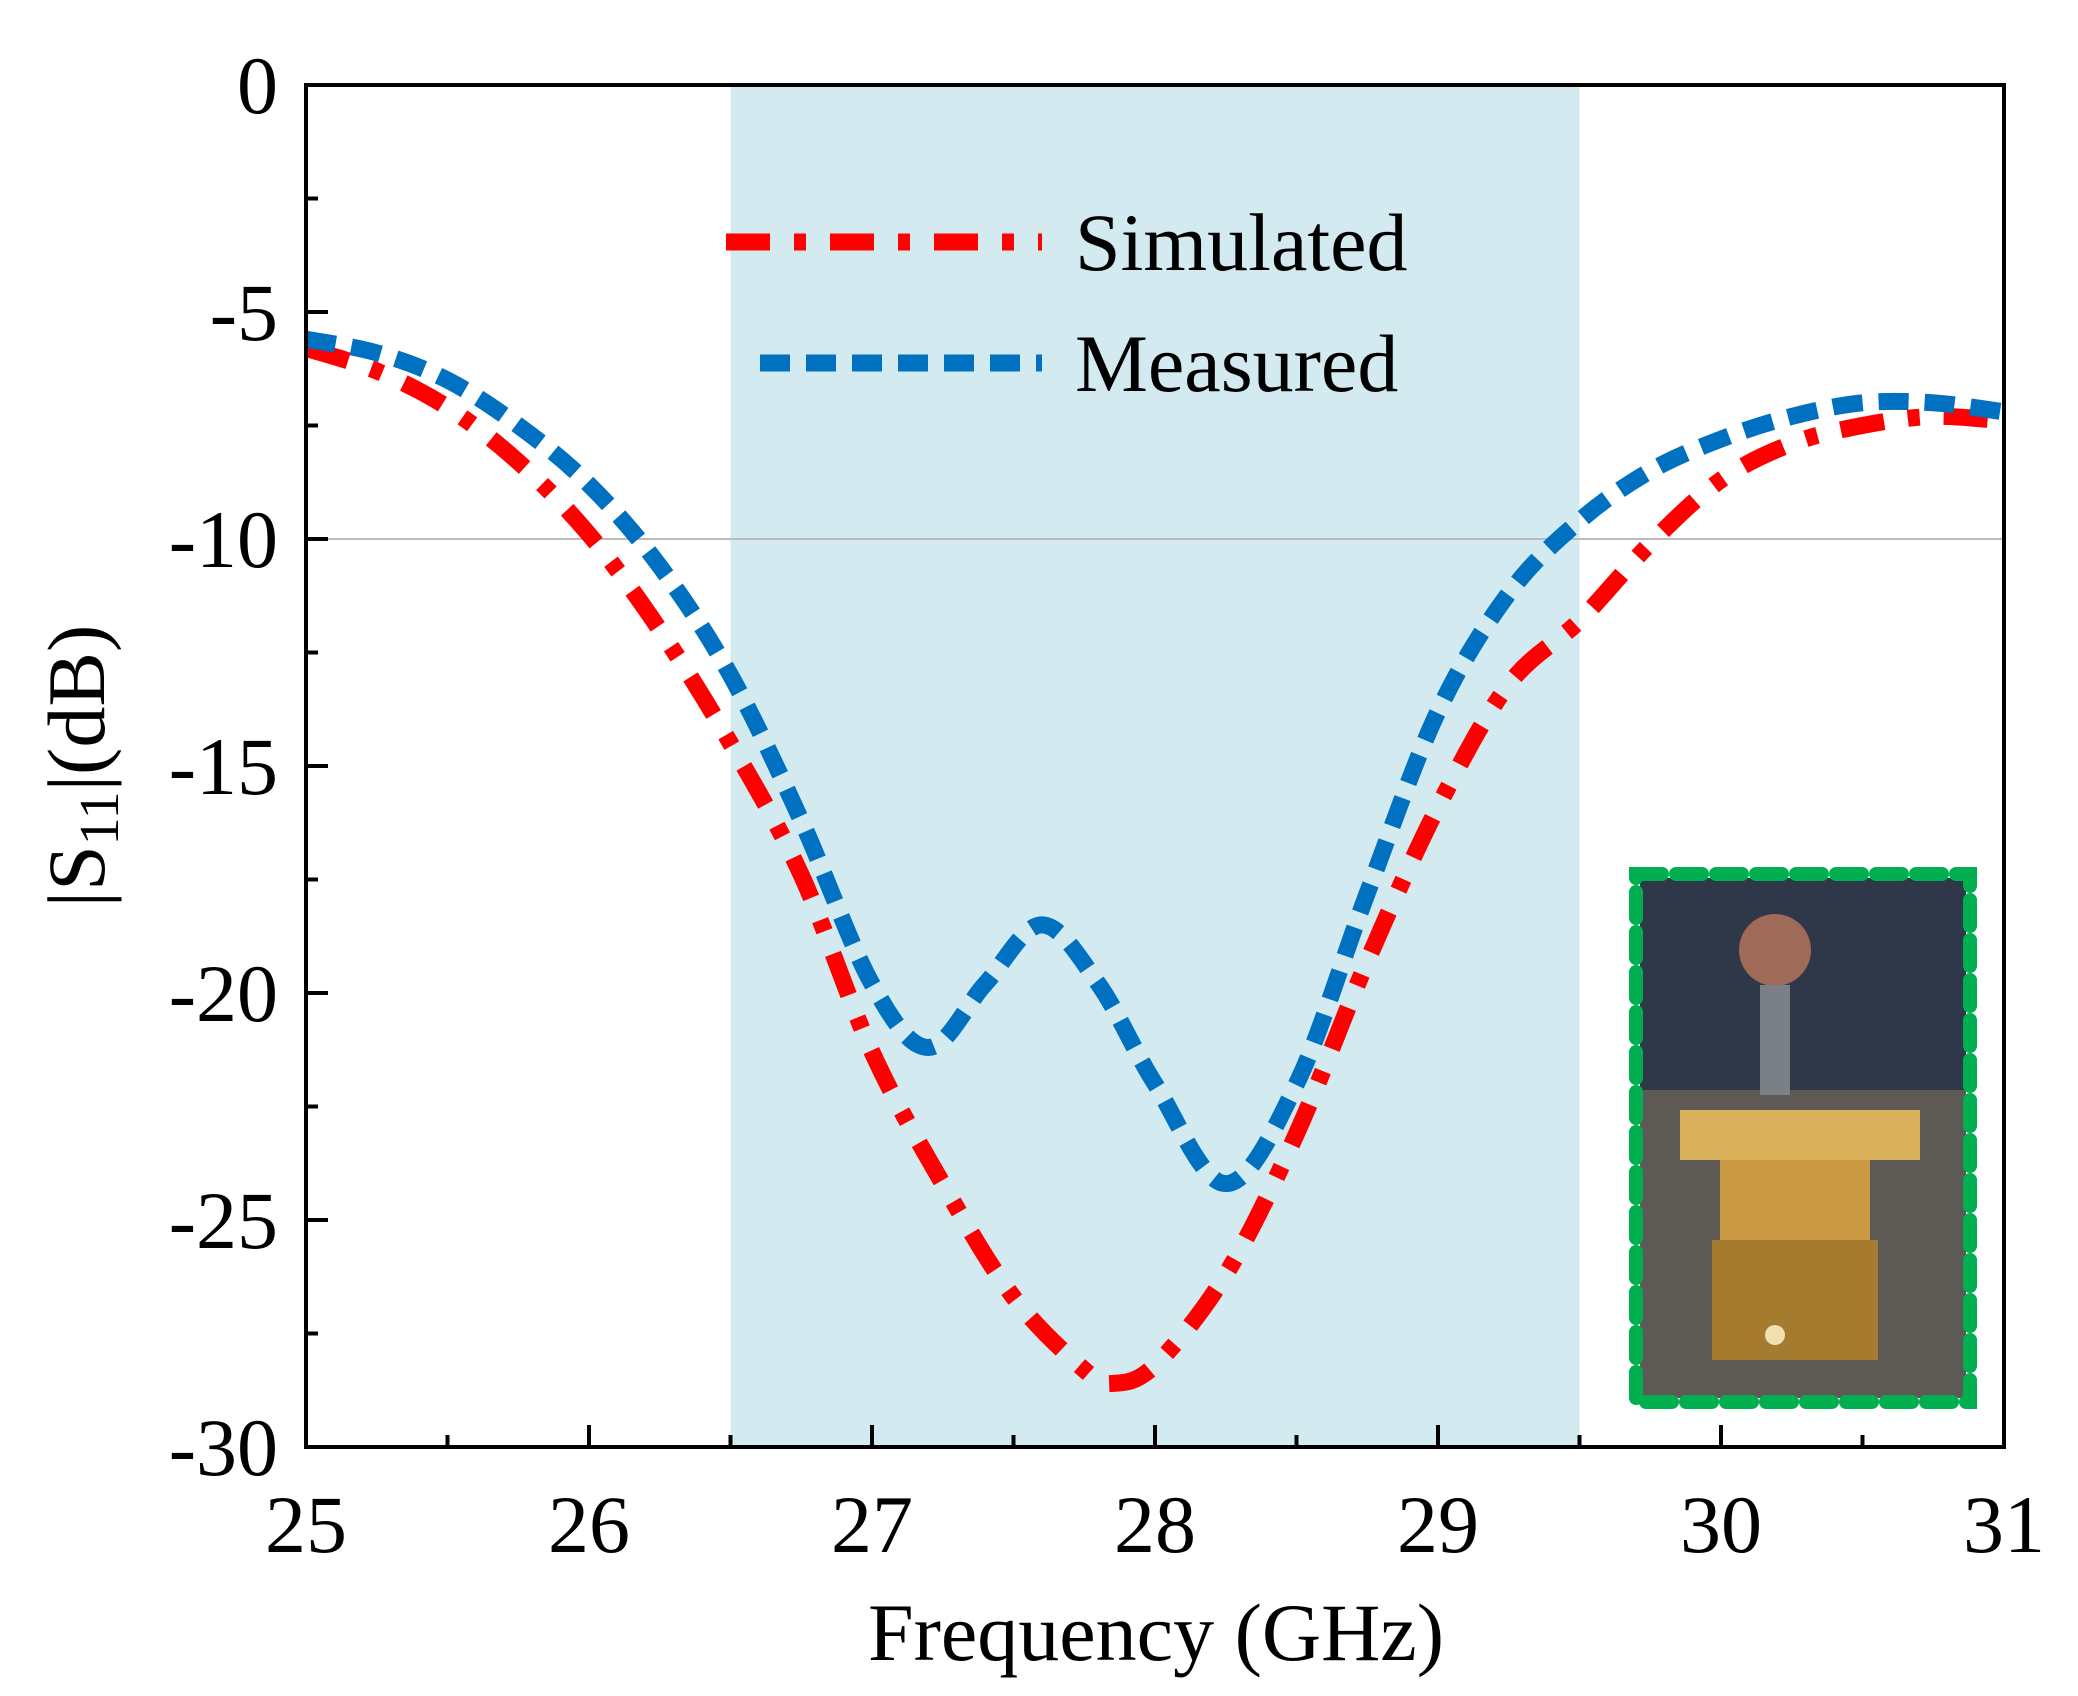 The width and height of the screenshot is (2078, 1696). I want to click on y-axis-label-subscript: 11, so click(100, 818).